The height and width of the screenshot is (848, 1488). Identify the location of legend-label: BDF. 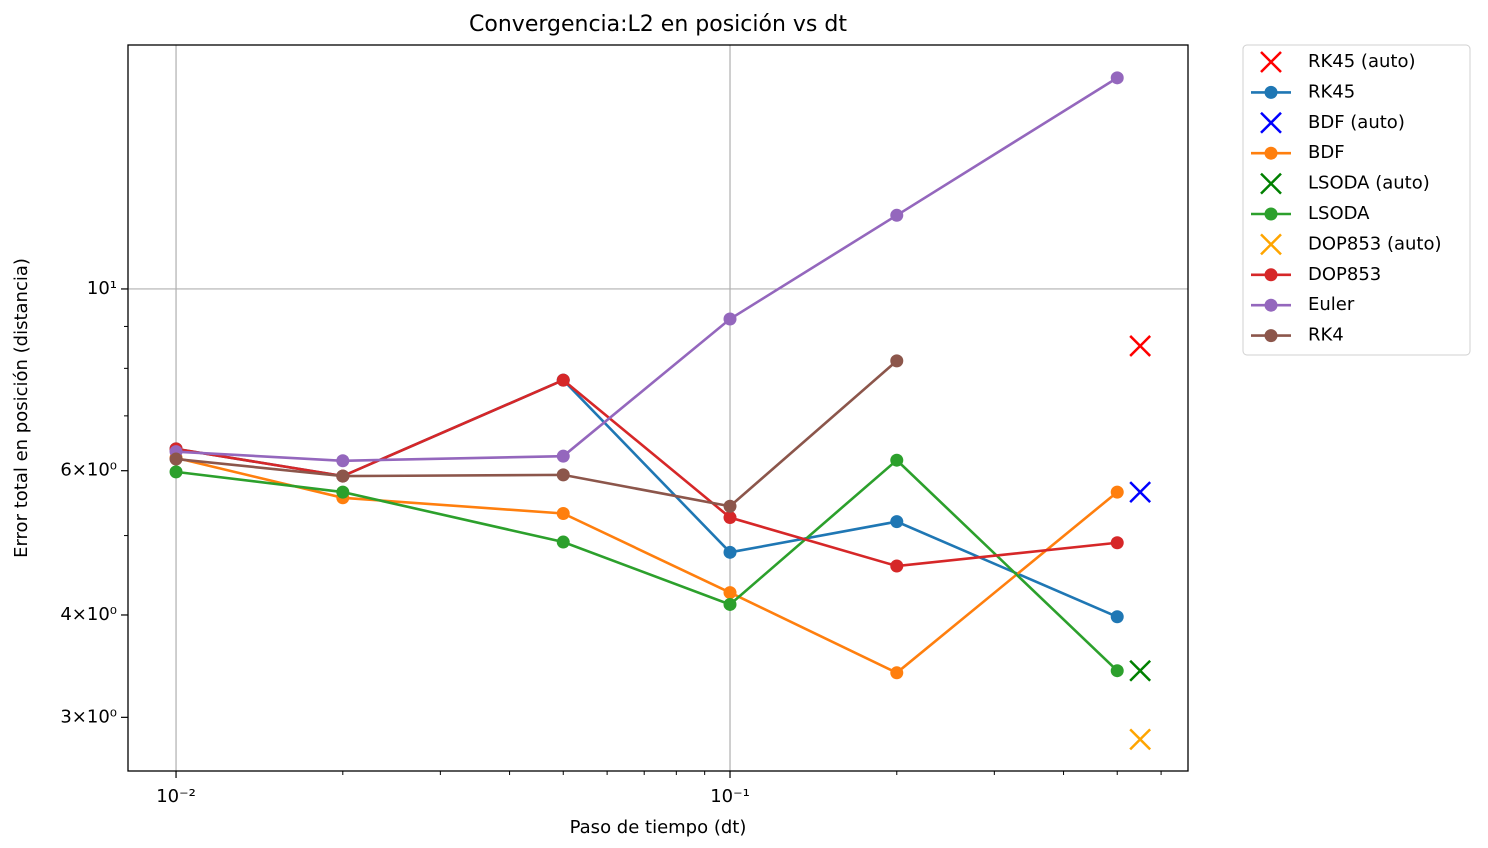
(1326, 152).